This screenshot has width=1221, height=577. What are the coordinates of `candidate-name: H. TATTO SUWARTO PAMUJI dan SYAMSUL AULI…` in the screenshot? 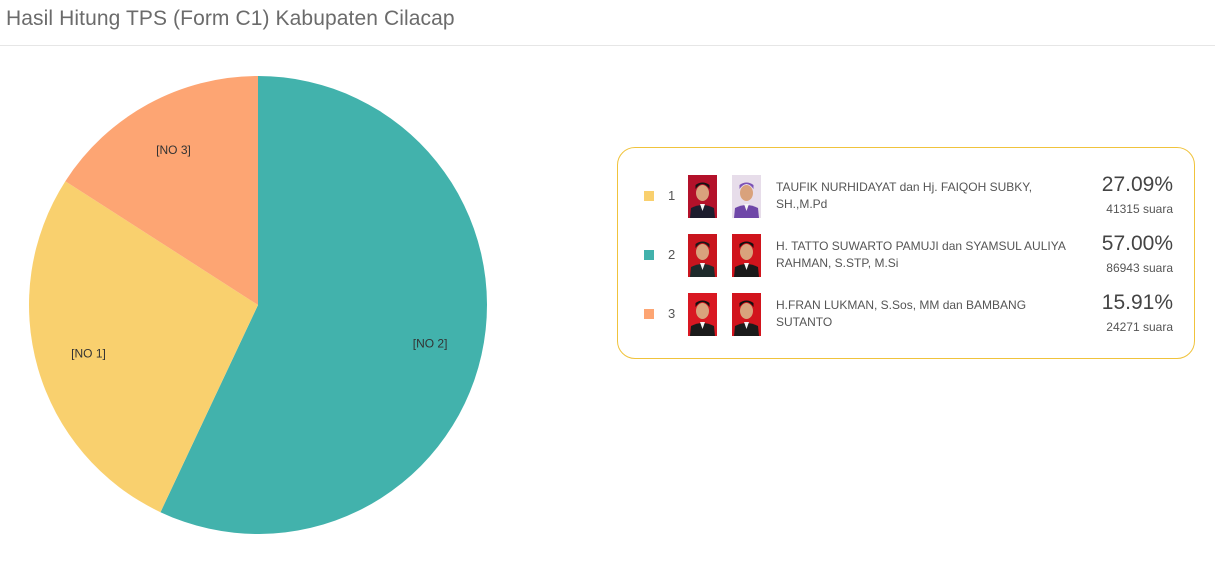 It's located at (921, 254).